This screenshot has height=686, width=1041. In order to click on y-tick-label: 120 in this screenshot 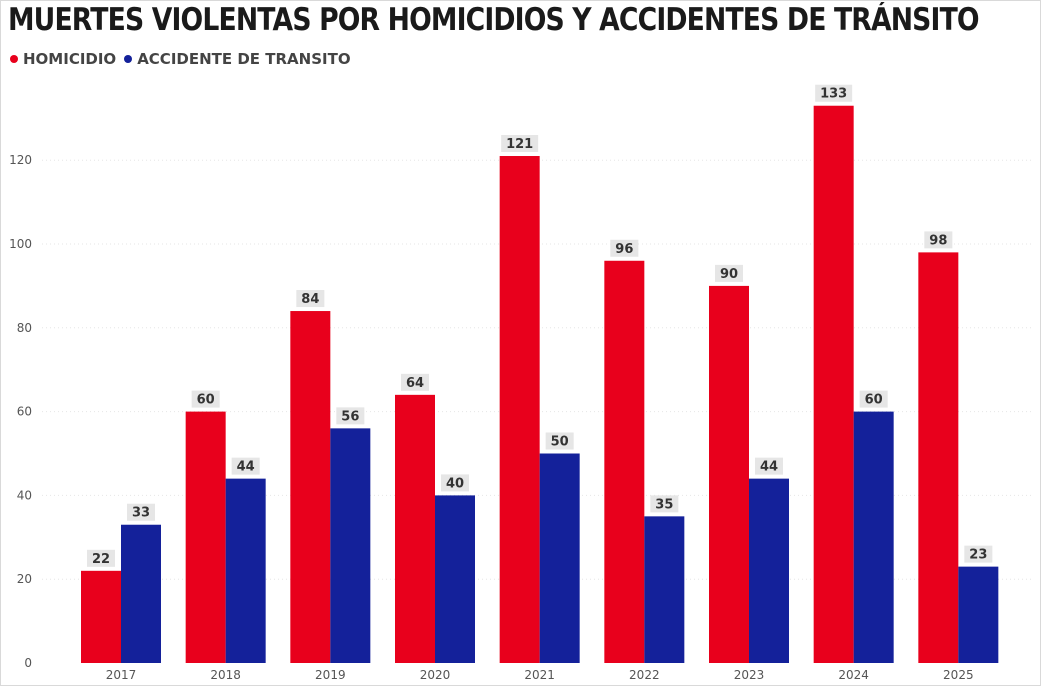, I will do `click(20, 160)`.